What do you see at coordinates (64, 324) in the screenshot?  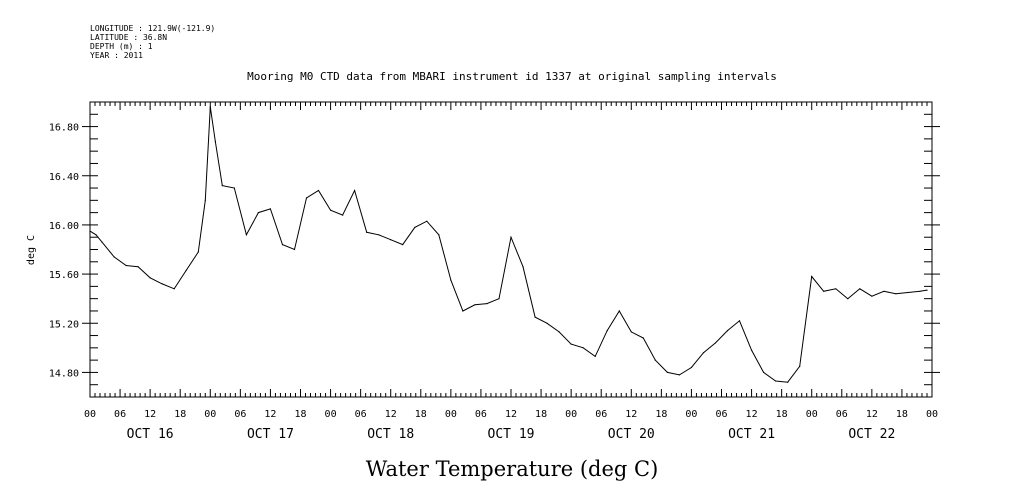 I see `y-tick-label: 15.20` at bounding box center [64, 324].